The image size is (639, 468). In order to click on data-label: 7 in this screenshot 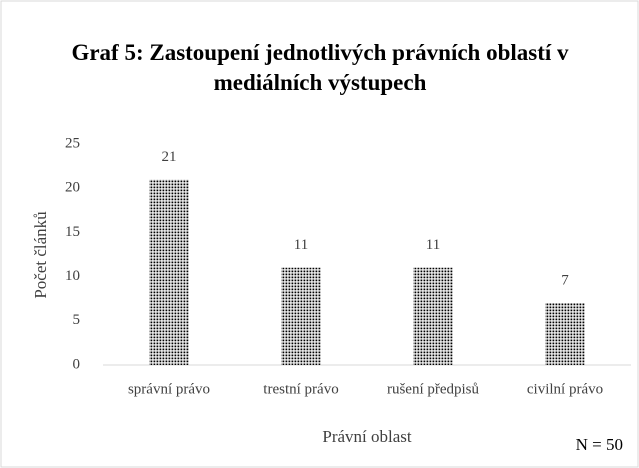, I will do `click(565, 281)`.